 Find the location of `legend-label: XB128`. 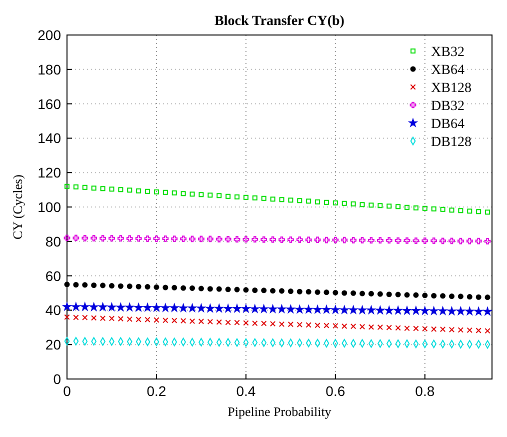

legend-label: XB128 is located at coordinates (451, 88).